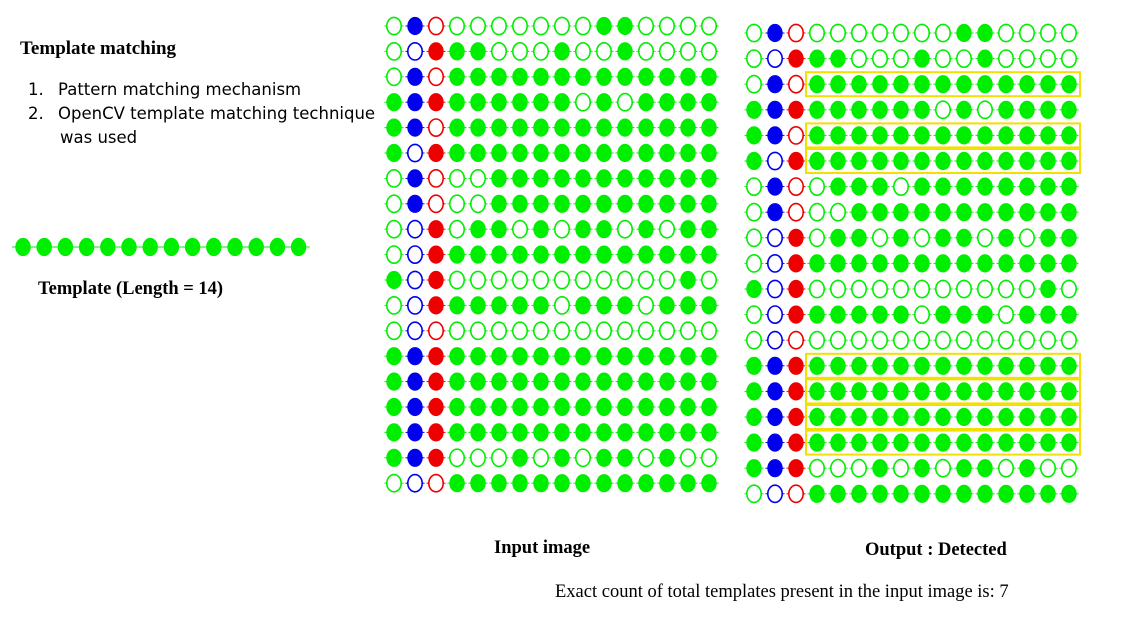 The height and width of the screenshot is (618, 1143). What do you see at coordinates (201, 114) in the screenshot?
I see `step-item: 2. OpenCV template matching technique` at bounding box center [201, 114].